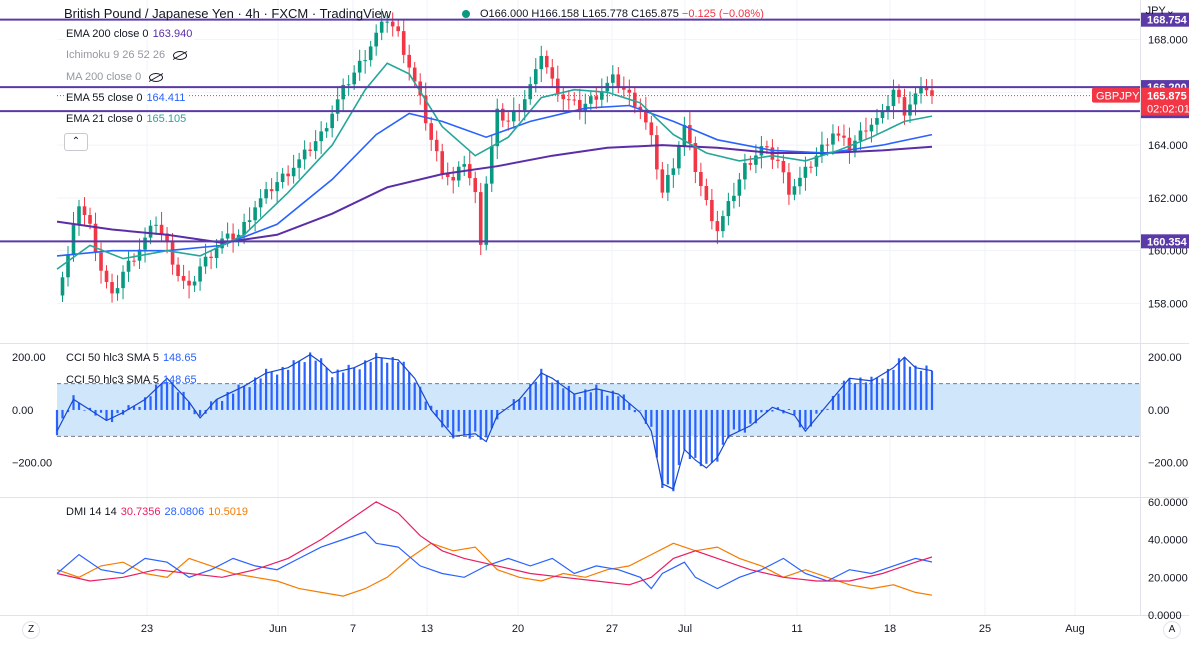  What do you see at coordinates (31, 630) in the screenshot?
I see `zoom-icon: Z` at bounding box center [31, 630].